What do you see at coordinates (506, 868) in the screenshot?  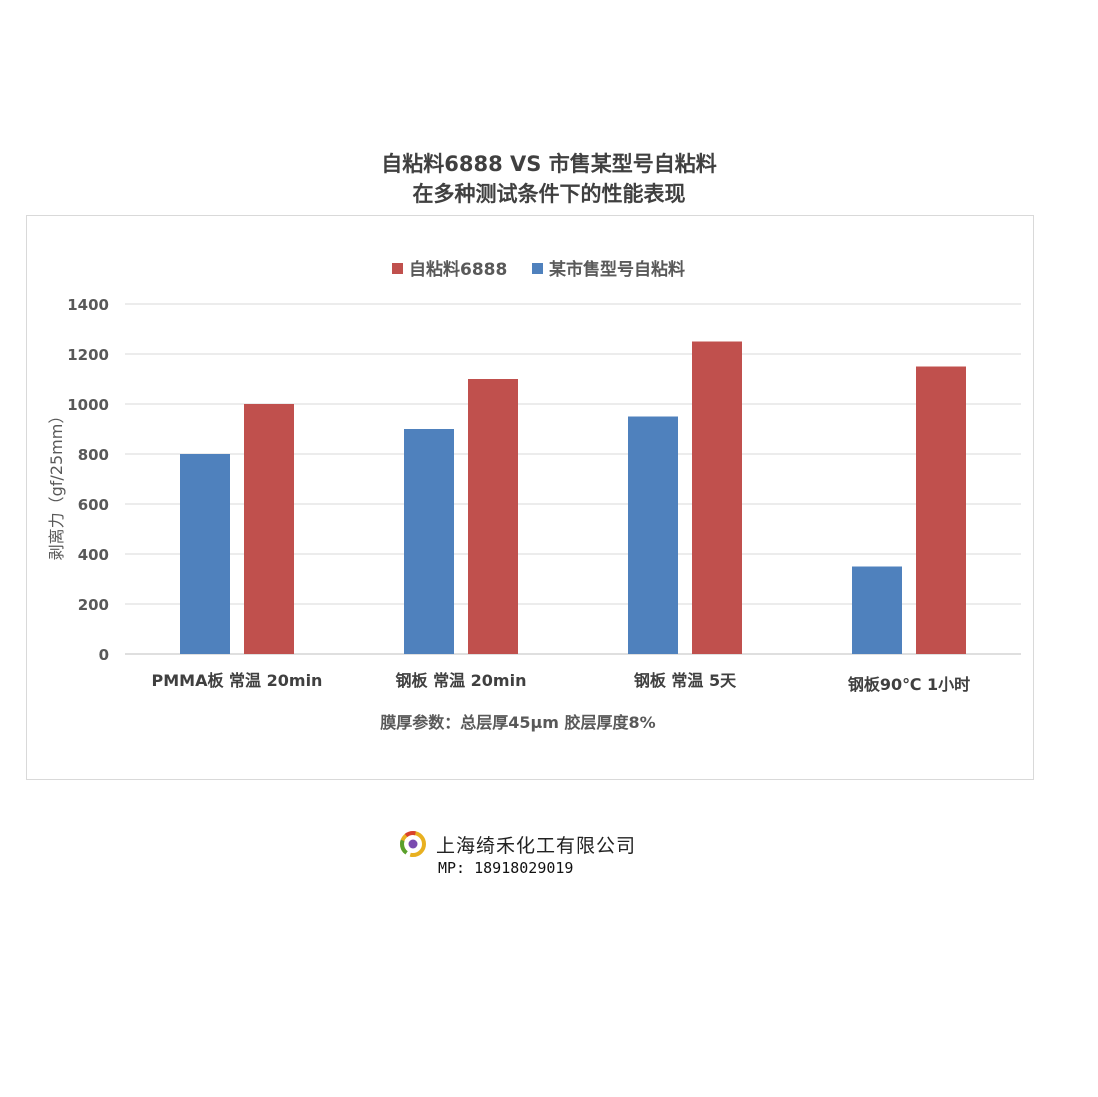 I see `contact-phone: MP: 18918029019` at bounding box center [506, 868].